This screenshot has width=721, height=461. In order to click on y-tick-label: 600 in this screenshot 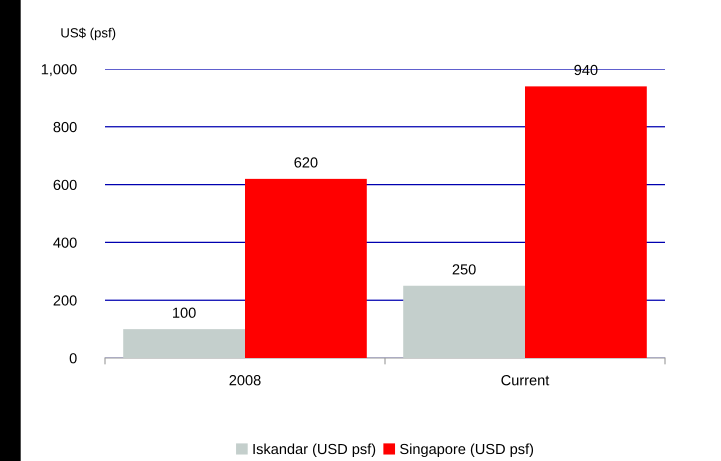, I will do `click(65, 185)`.